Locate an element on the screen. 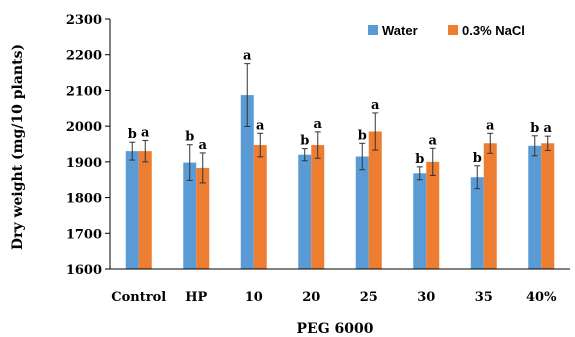 The height and width of the screenshot is (337, 575). legend-swatch-water is located at coordinates (373, 30).